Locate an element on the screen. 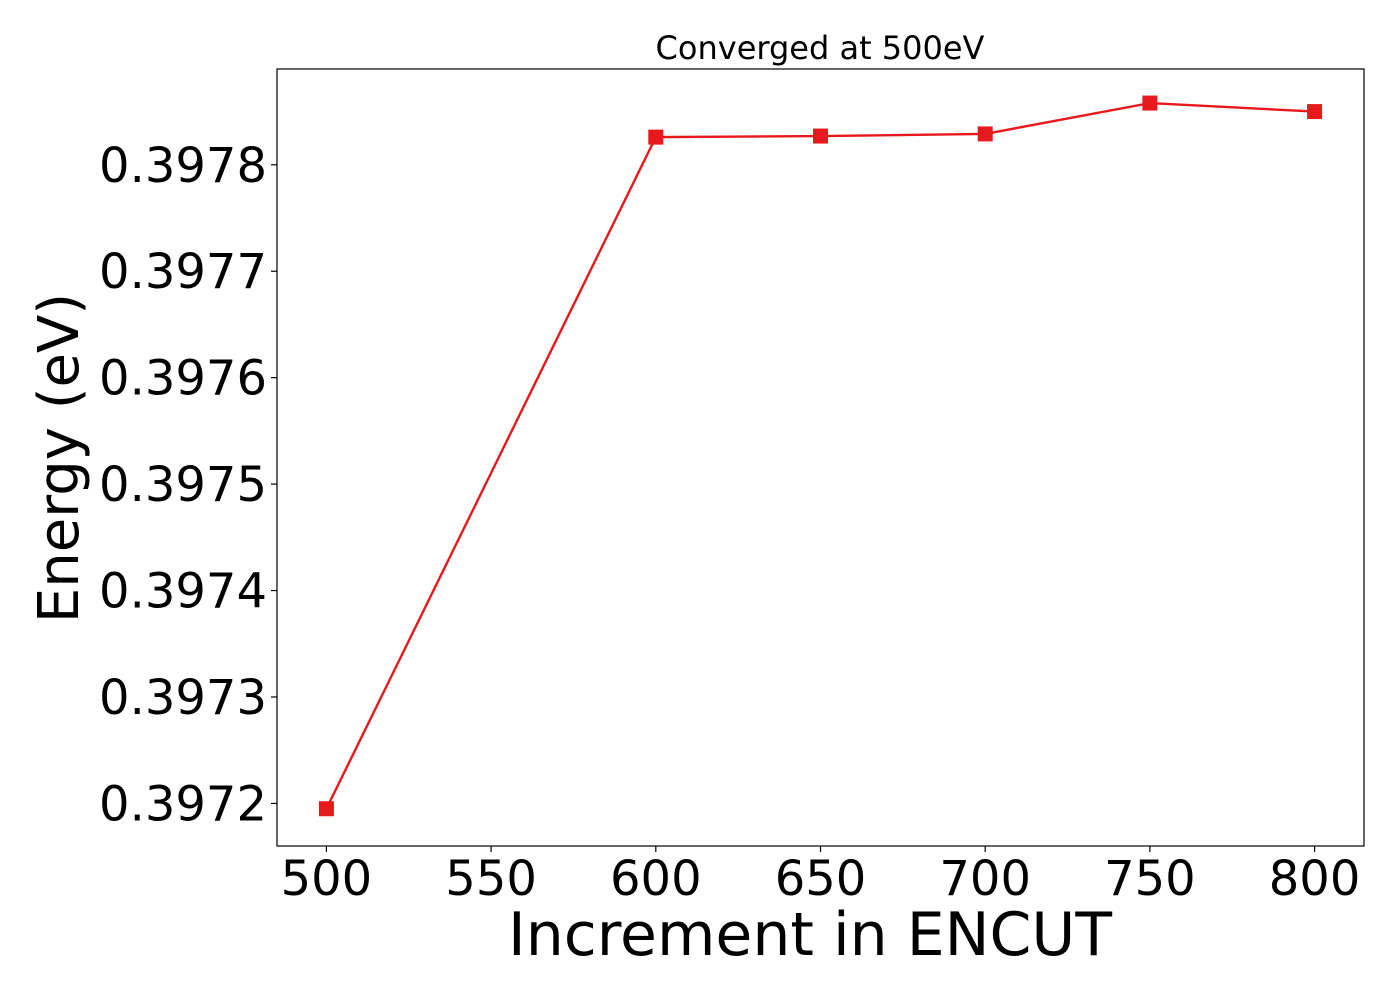 Image resolution: width=1400 pixels, height=1000 pixels. x-tick-label: 750 is located at coordinates (1150, 879).